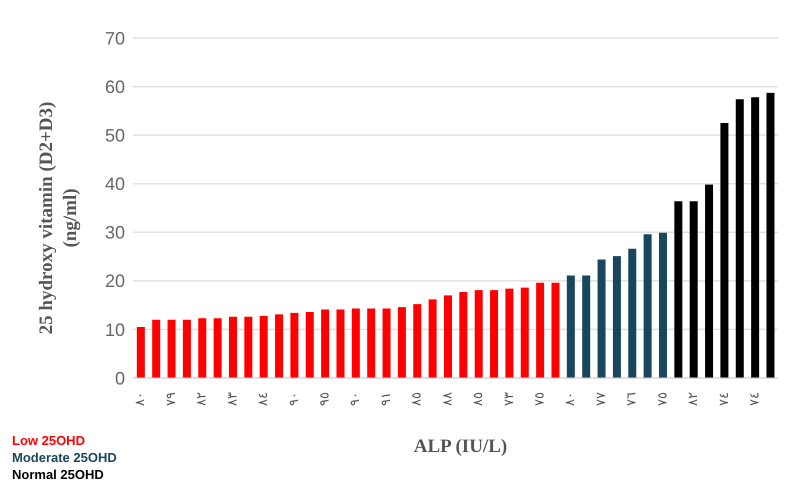 This screenshot has height=489, width=795. I want to click on x-tick-label: ٧٦, so click(632, 399).